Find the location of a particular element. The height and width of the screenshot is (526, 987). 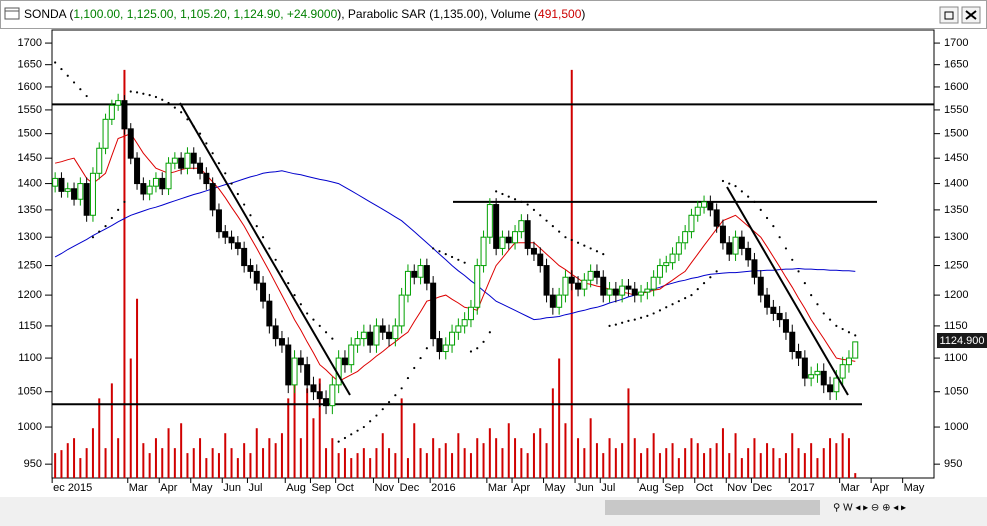

y-tick-label-right: 1250 is located at coordinates (956, 265).